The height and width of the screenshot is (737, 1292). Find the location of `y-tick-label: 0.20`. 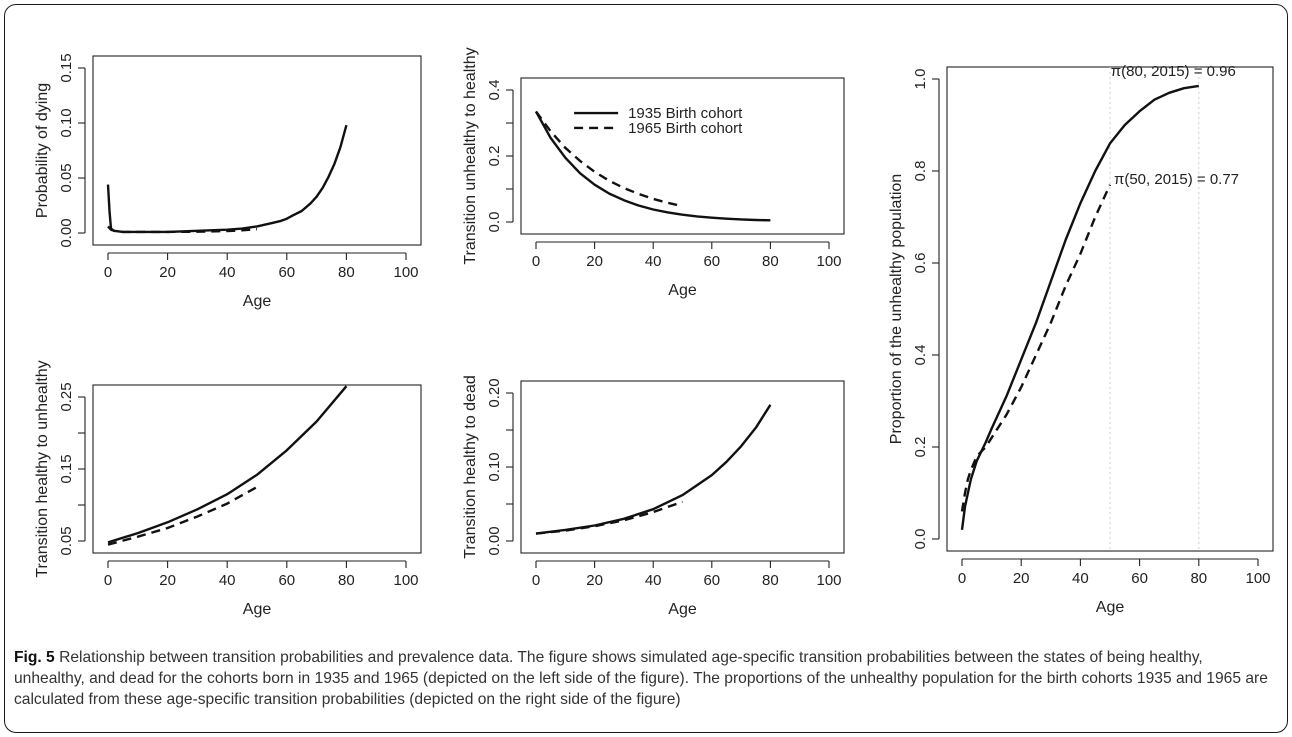

y-tick-label: 0.20 is located at coordinates (494, 392).